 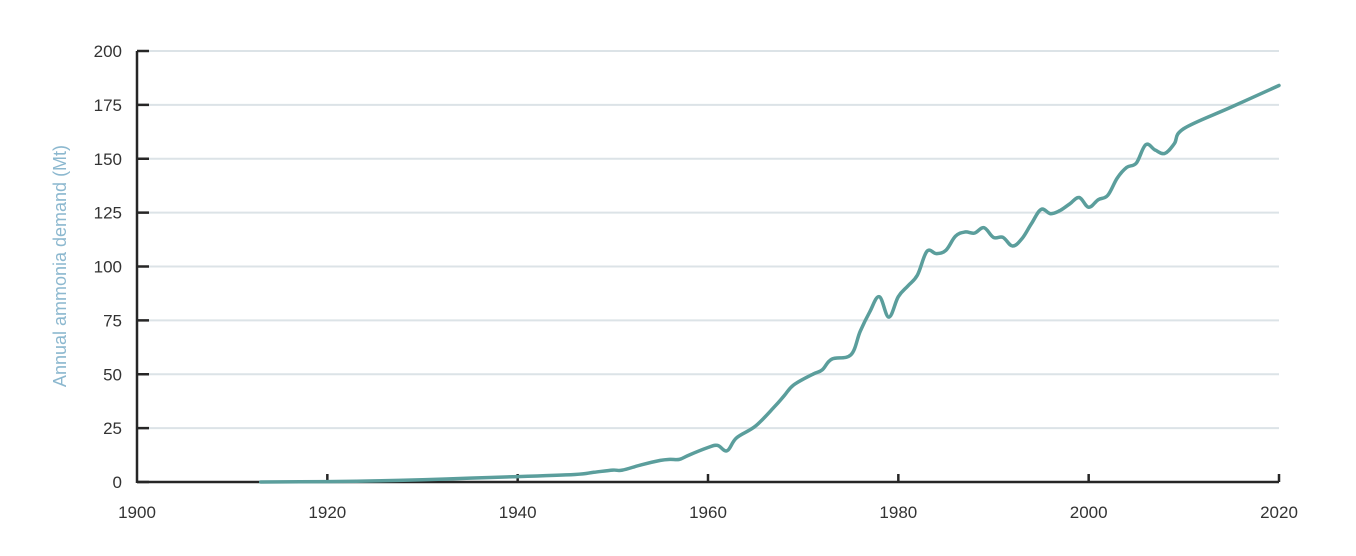 I want to click on x-tick-label: 1940, so click(x=518, y=512).